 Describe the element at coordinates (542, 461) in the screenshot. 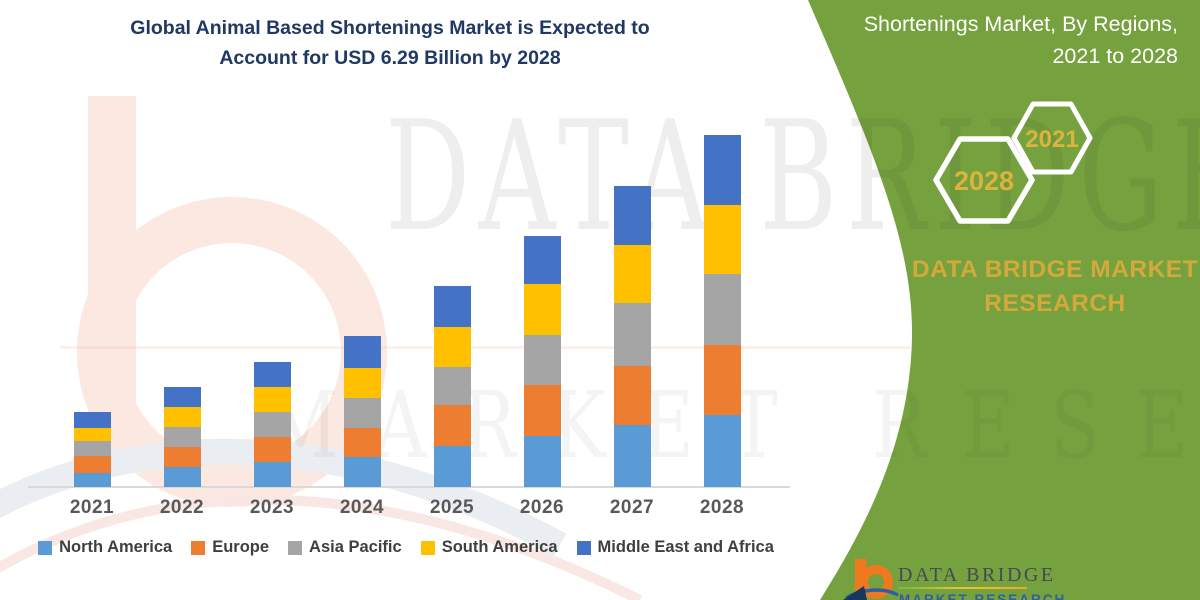

I see `bar-segment-2026-north-america` at that location.